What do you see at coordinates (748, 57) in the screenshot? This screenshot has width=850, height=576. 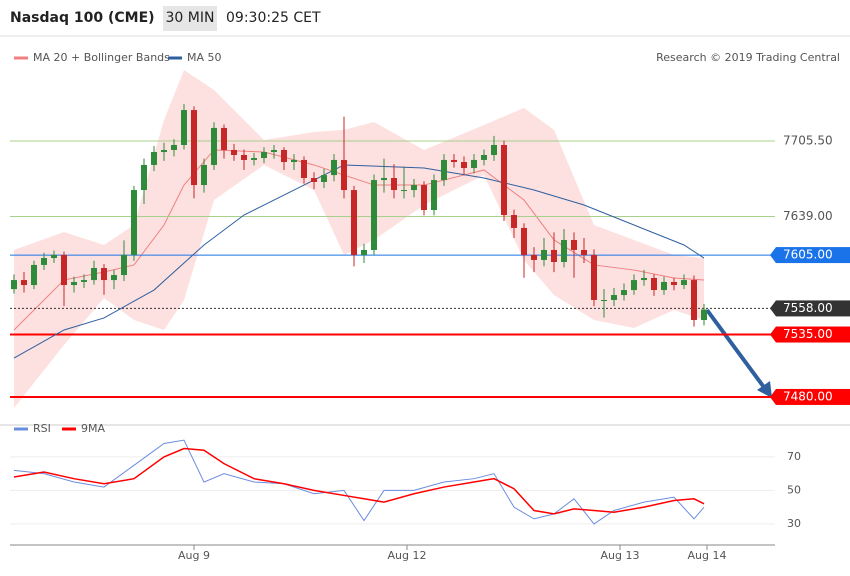 I see `credit: Research © 2019 Trading Central` at bounding box center [748, 57].